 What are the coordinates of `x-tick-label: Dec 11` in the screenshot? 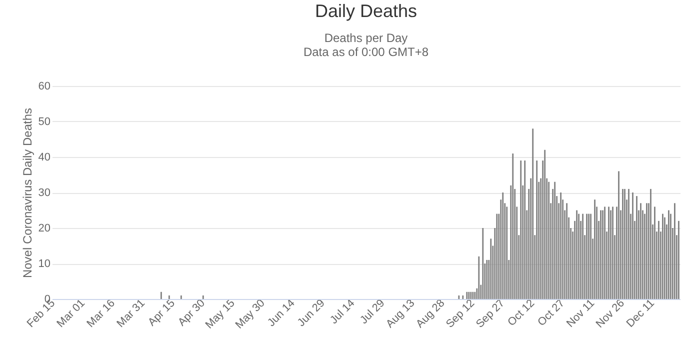 It's located at (640, 313).